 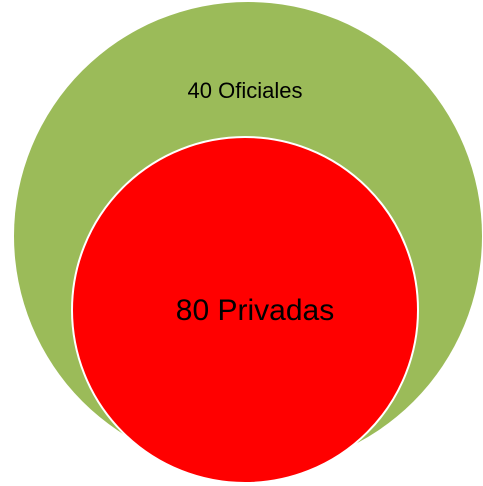 What do you see at coordinates (245, 90) in the screenshot?
I see `outer-label: 40 Oficiales` at bounding box center [245, 90].